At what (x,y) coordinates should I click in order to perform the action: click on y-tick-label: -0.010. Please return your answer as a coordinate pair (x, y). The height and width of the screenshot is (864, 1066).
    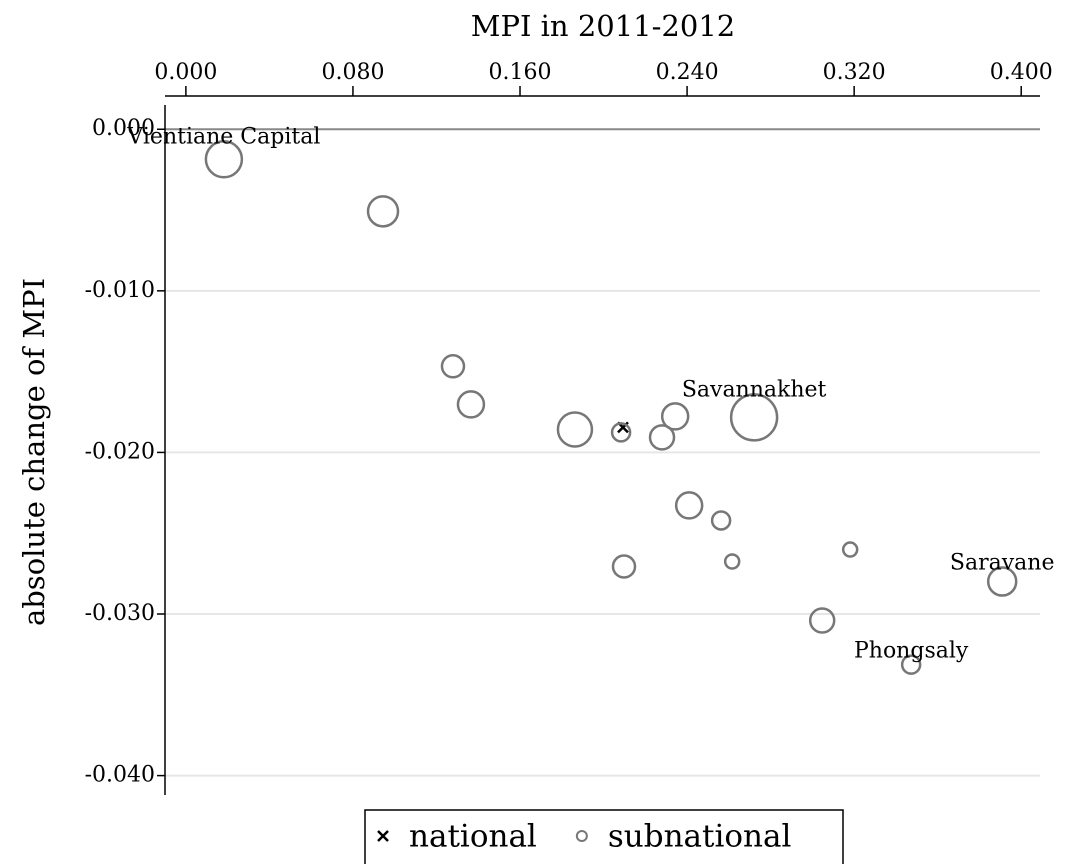
    Looking at the image, I should click on (120, 290).